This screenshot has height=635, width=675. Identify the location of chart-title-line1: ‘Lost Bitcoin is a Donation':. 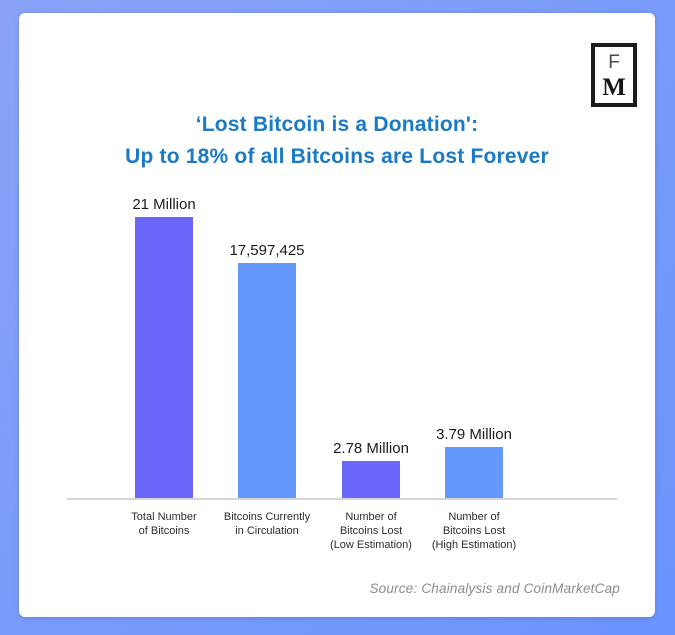
(337, 124).